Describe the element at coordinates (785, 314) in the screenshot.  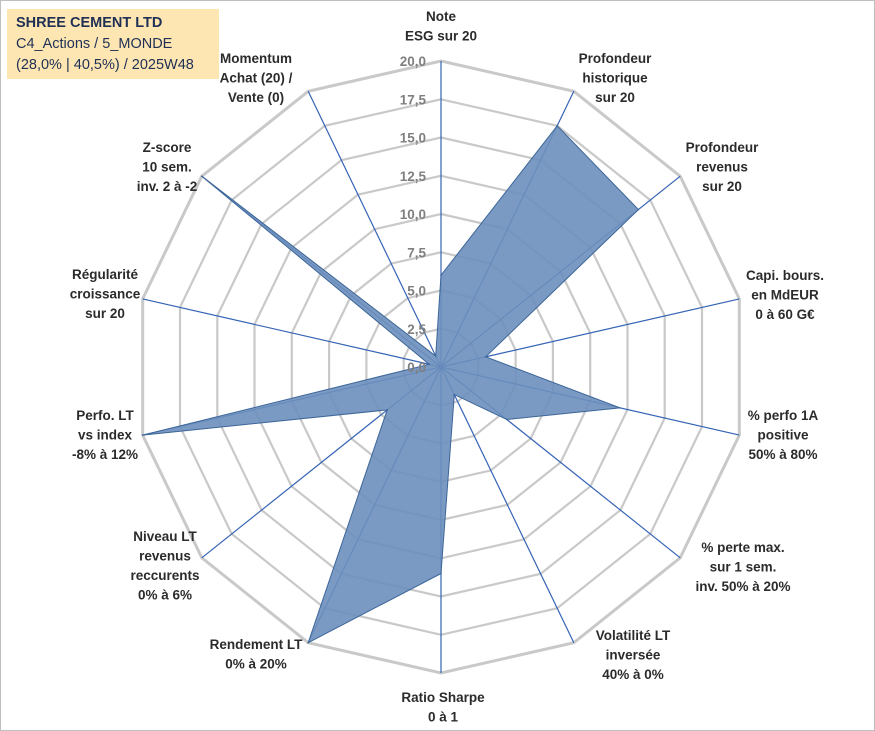
I see `axis-label-line: 0 à 60 G€` at that location.